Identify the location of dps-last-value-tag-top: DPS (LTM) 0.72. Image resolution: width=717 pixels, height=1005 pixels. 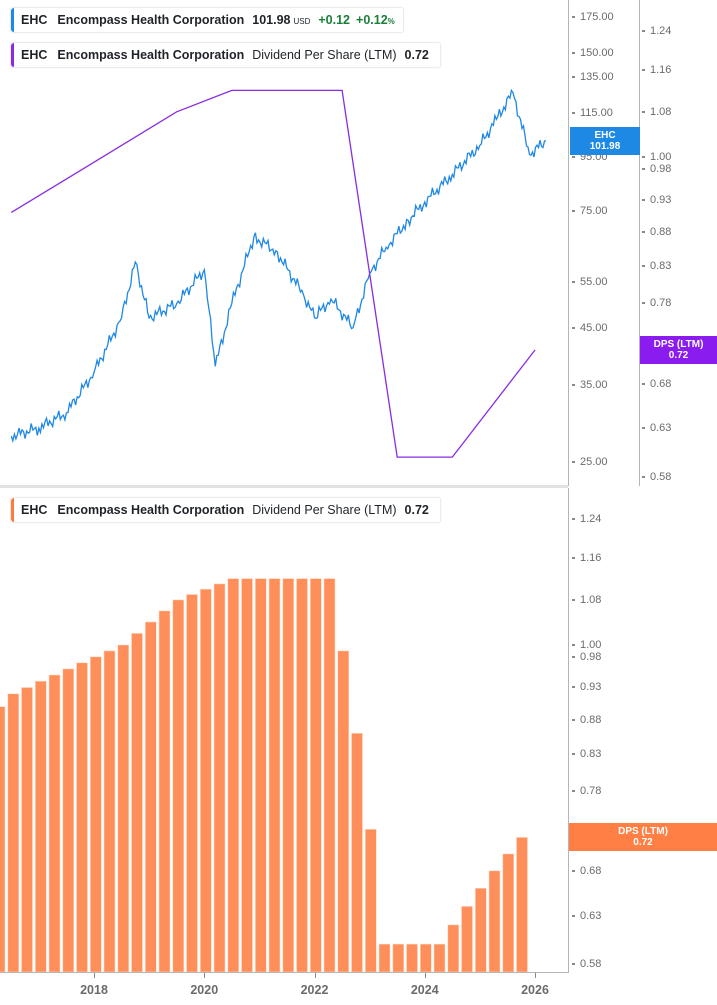
(678, 350).